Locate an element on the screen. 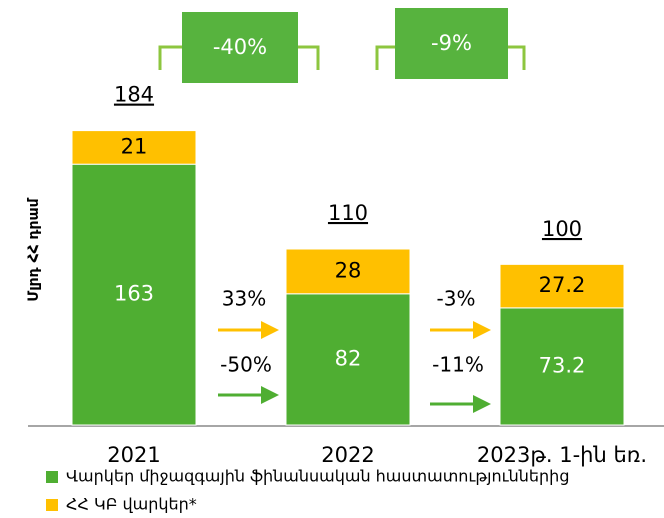  legend-label: ՀՀ ԿԲ վարկեր* is located at coordinates (131, 504).